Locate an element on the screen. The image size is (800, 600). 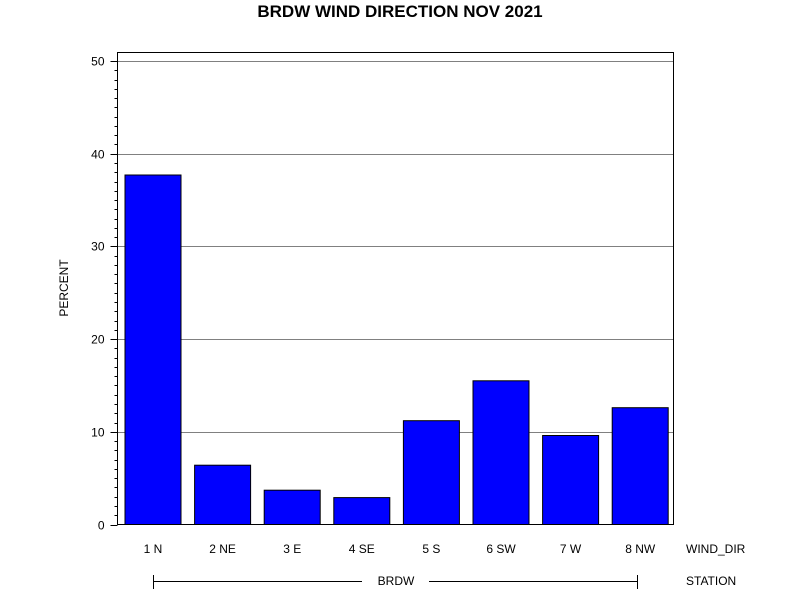
y-tick-label: 0 is located at coordinates (101, 526).